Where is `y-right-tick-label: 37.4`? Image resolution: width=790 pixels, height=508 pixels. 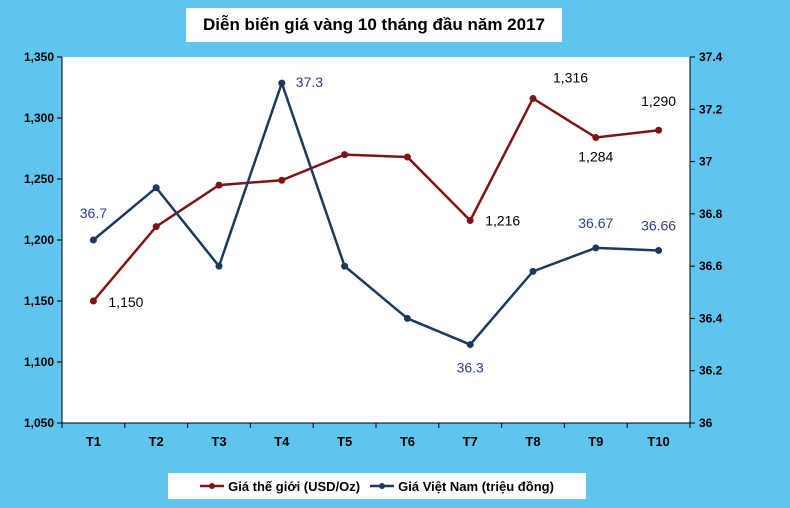
y-right-tick-label: 37.4 is located at coordinates (711, 57).